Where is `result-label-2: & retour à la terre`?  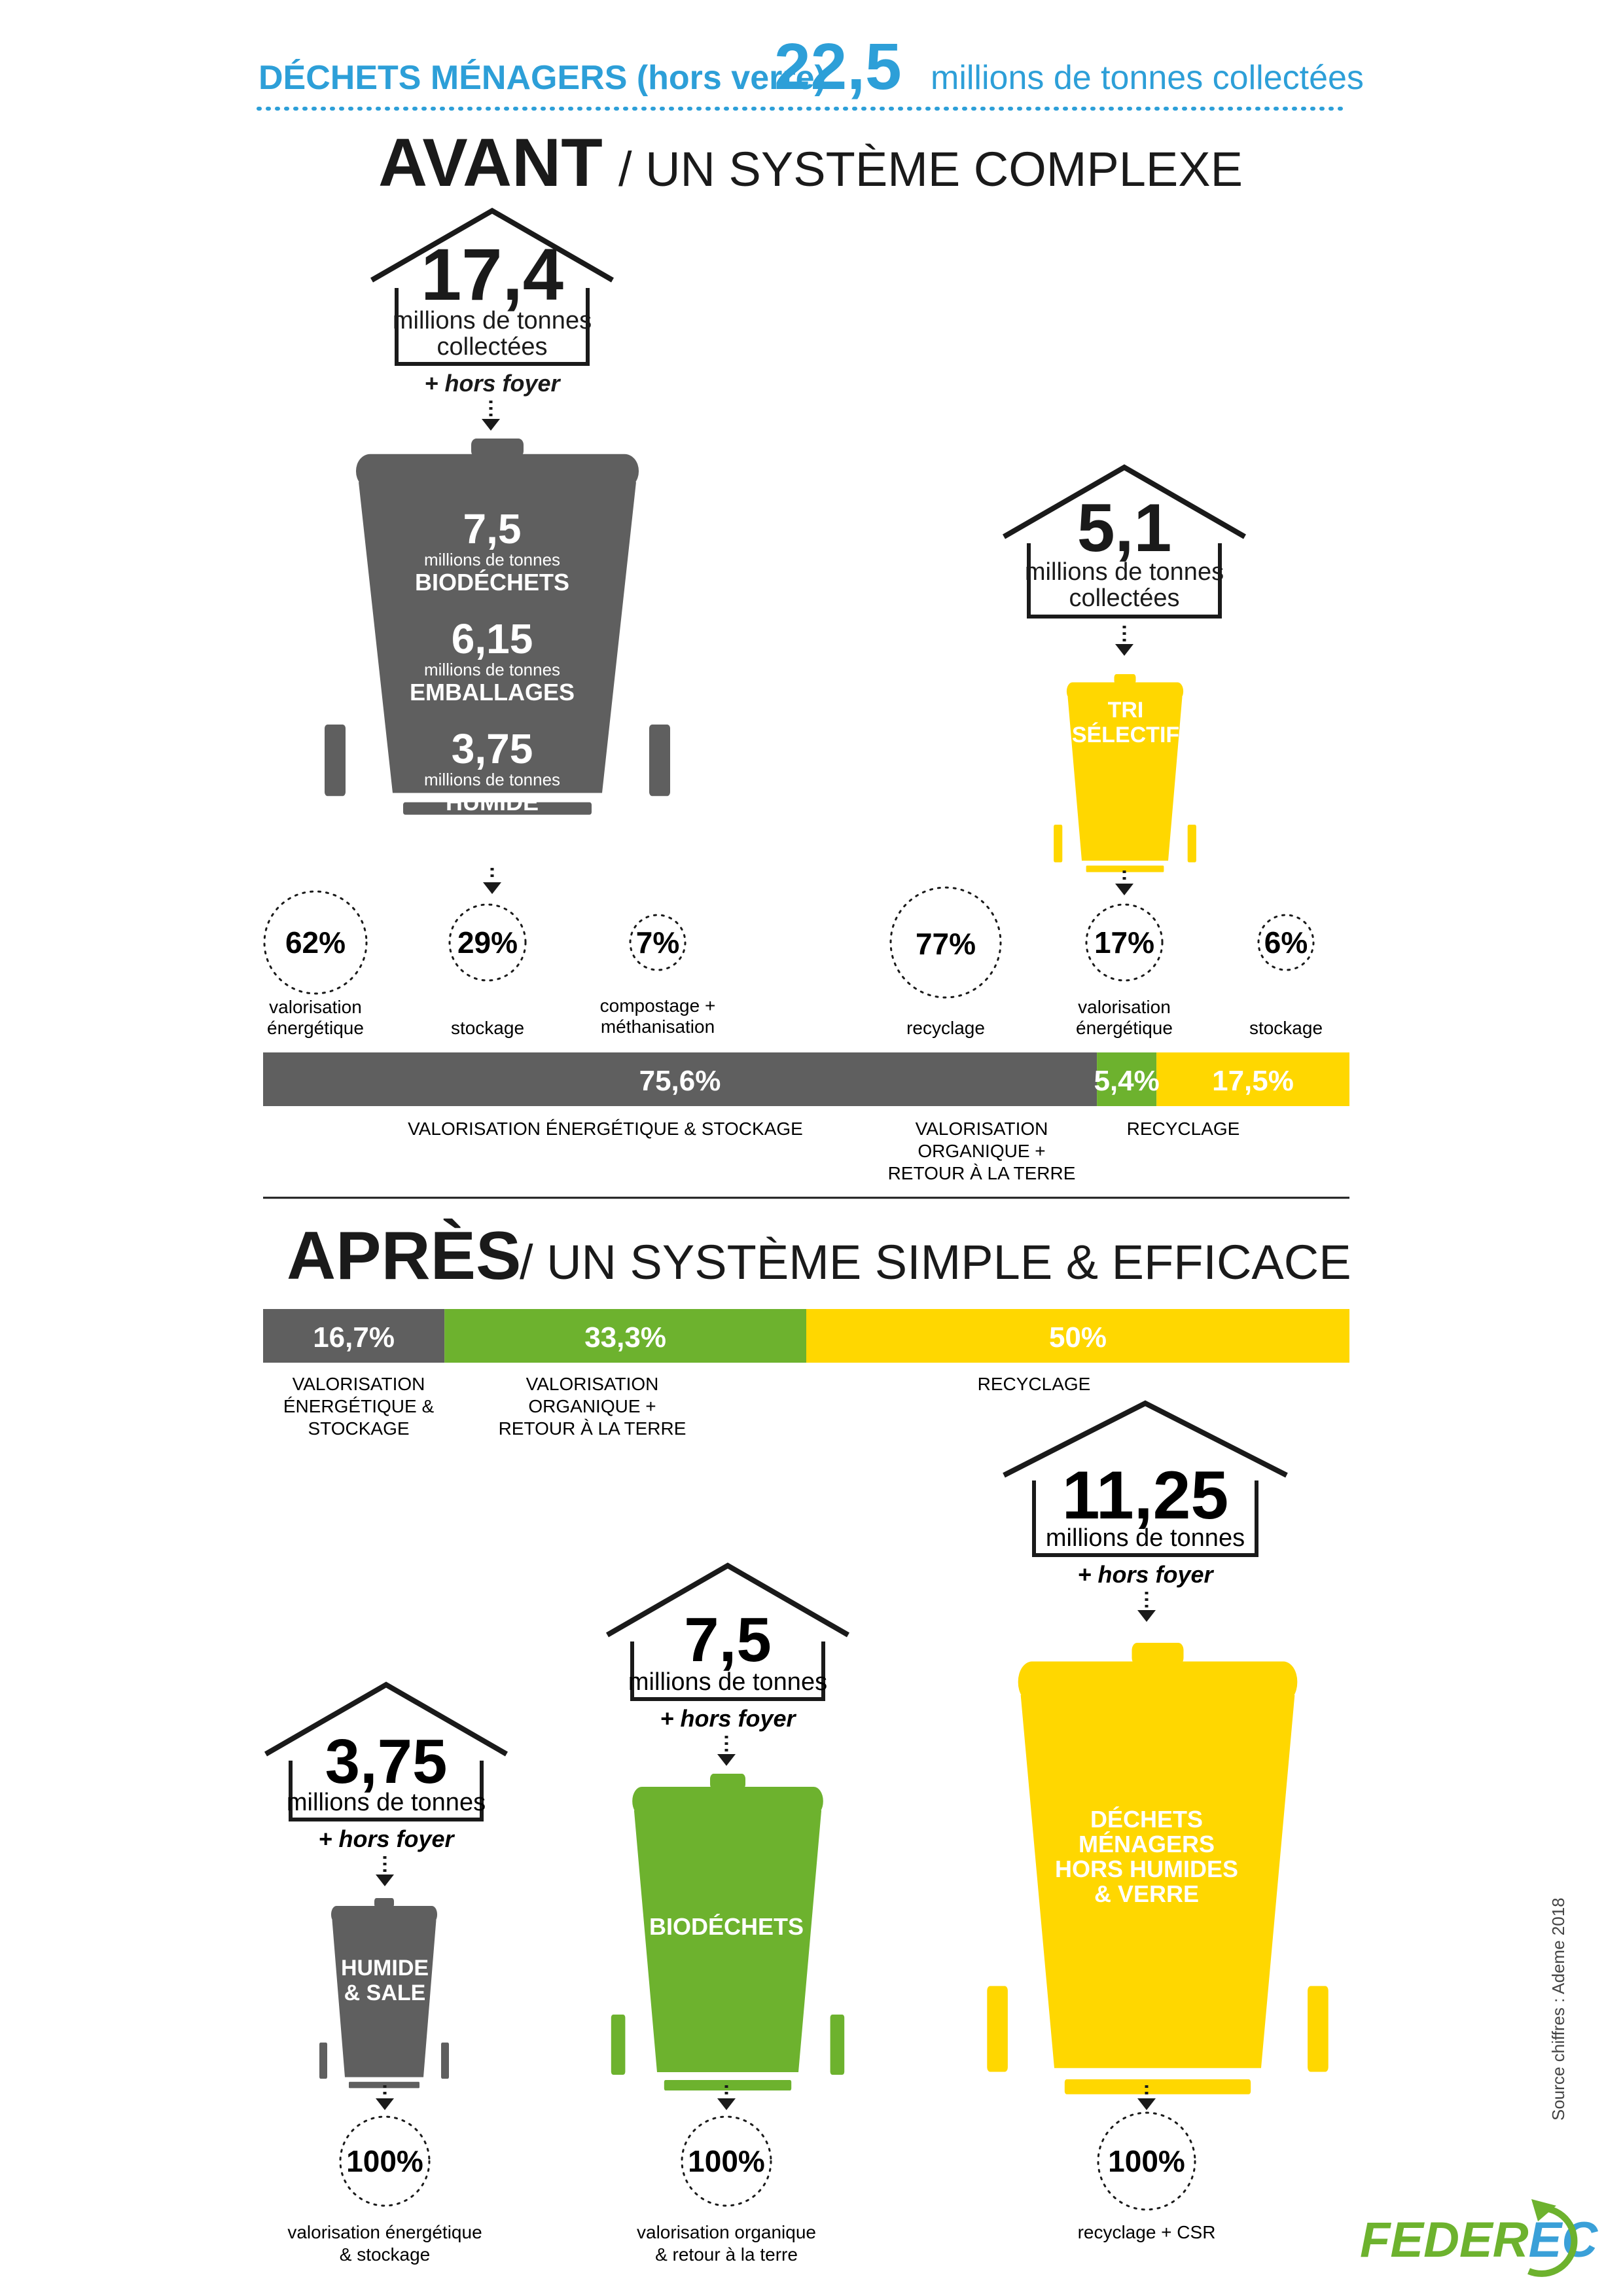
result-label-2: & retour à la terre is located at coordinates (726, 2254).